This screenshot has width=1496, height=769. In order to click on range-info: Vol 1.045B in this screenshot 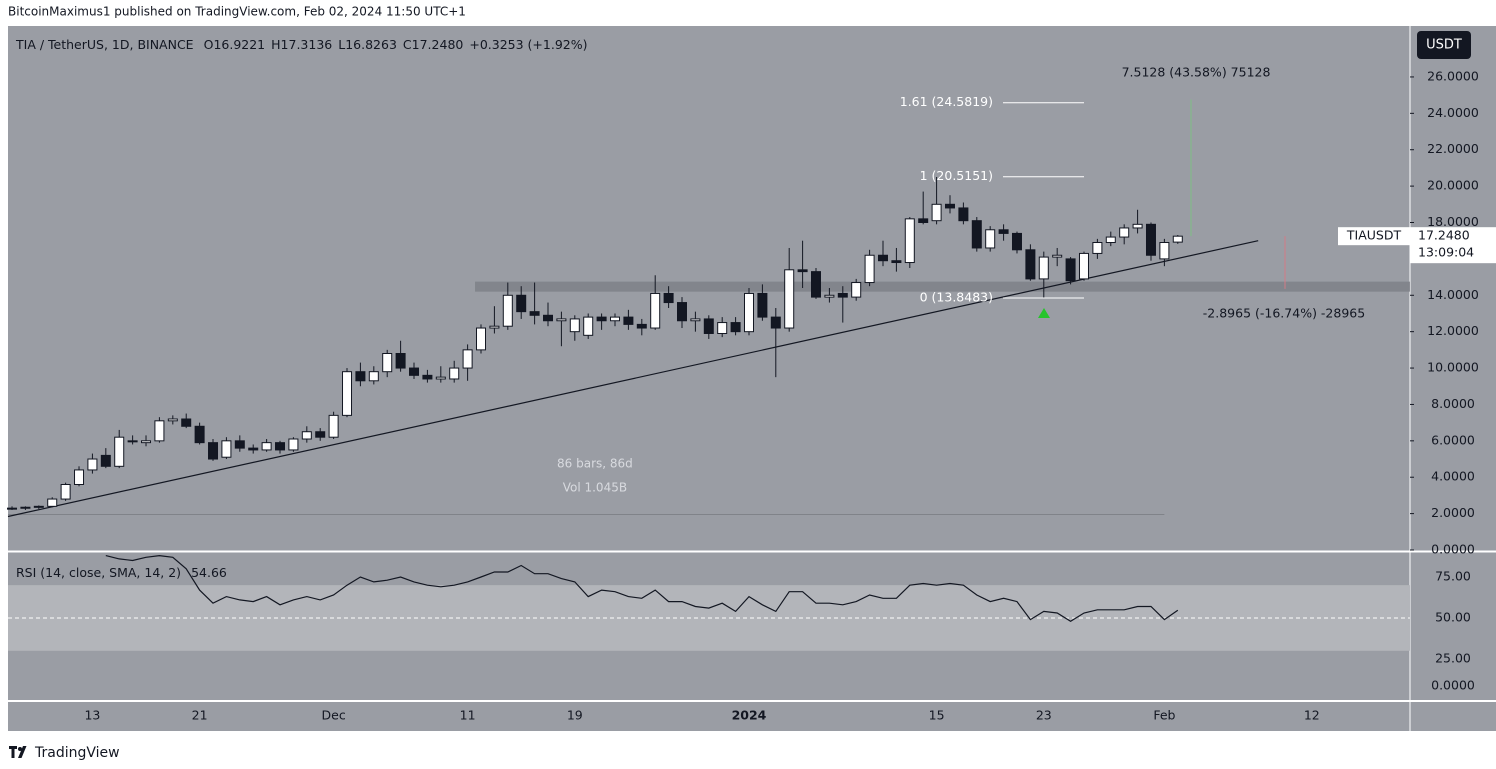, I will do `click(595, 488)`.